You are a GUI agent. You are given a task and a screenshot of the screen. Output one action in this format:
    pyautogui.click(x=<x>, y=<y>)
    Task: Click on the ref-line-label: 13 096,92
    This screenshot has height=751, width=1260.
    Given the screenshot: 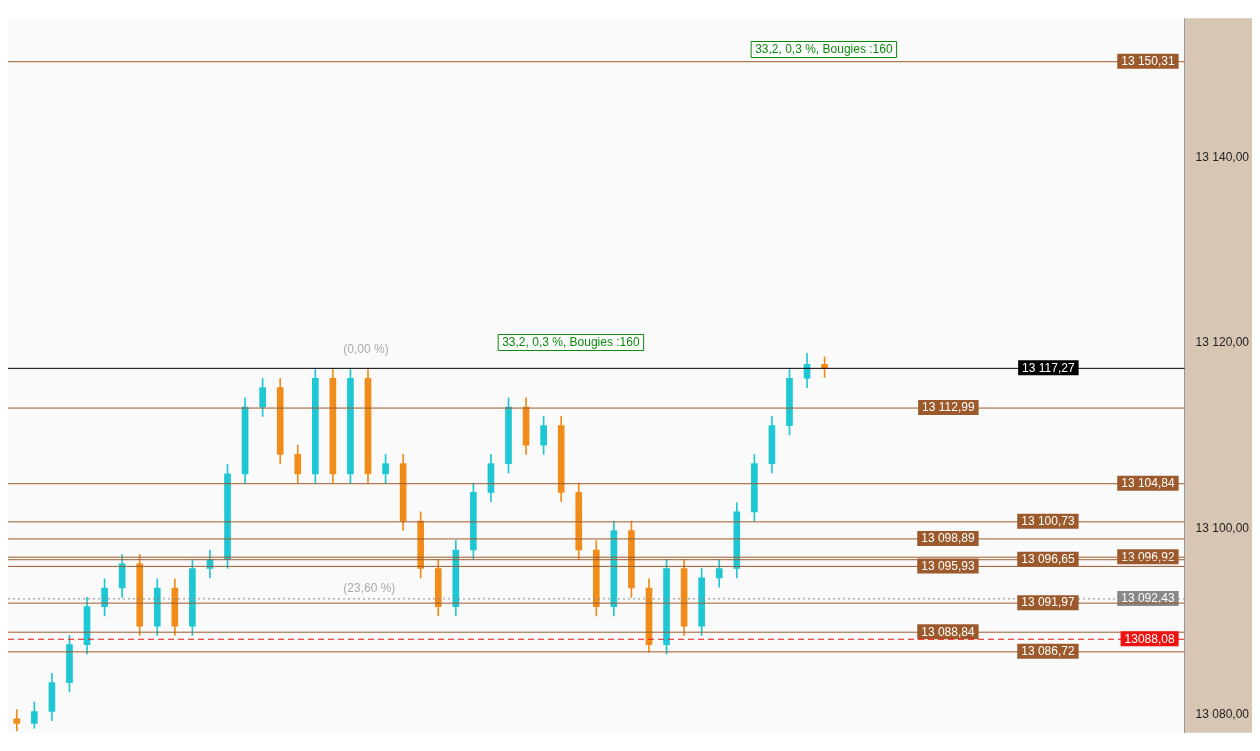 What is the action you would take?
    pyautogui.click(x=1148, y=556)
    